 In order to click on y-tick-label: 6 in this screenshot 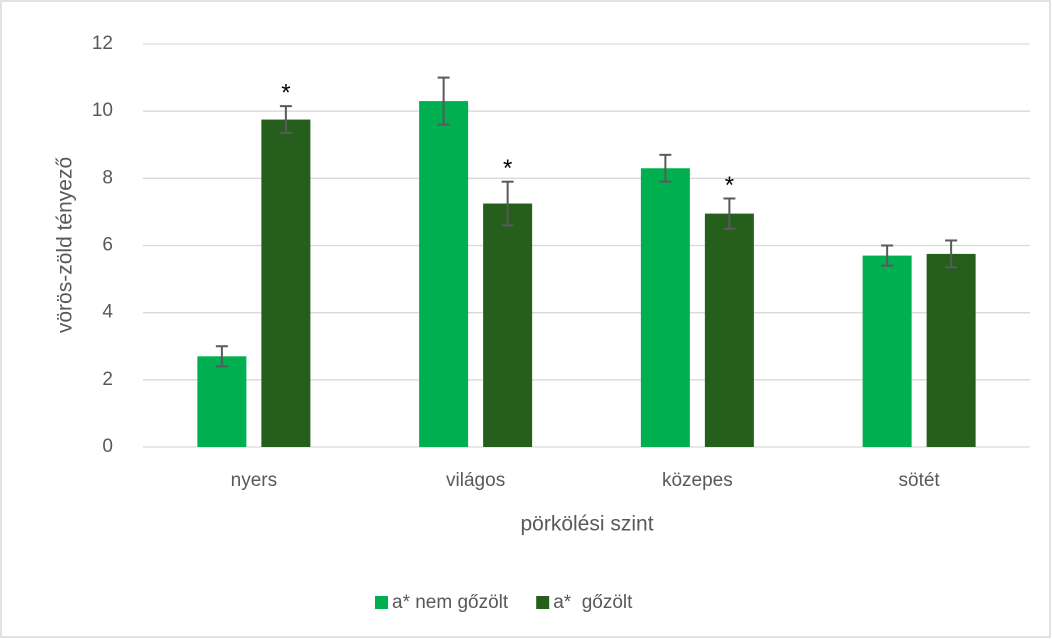, I will do `click(107, 245)`.